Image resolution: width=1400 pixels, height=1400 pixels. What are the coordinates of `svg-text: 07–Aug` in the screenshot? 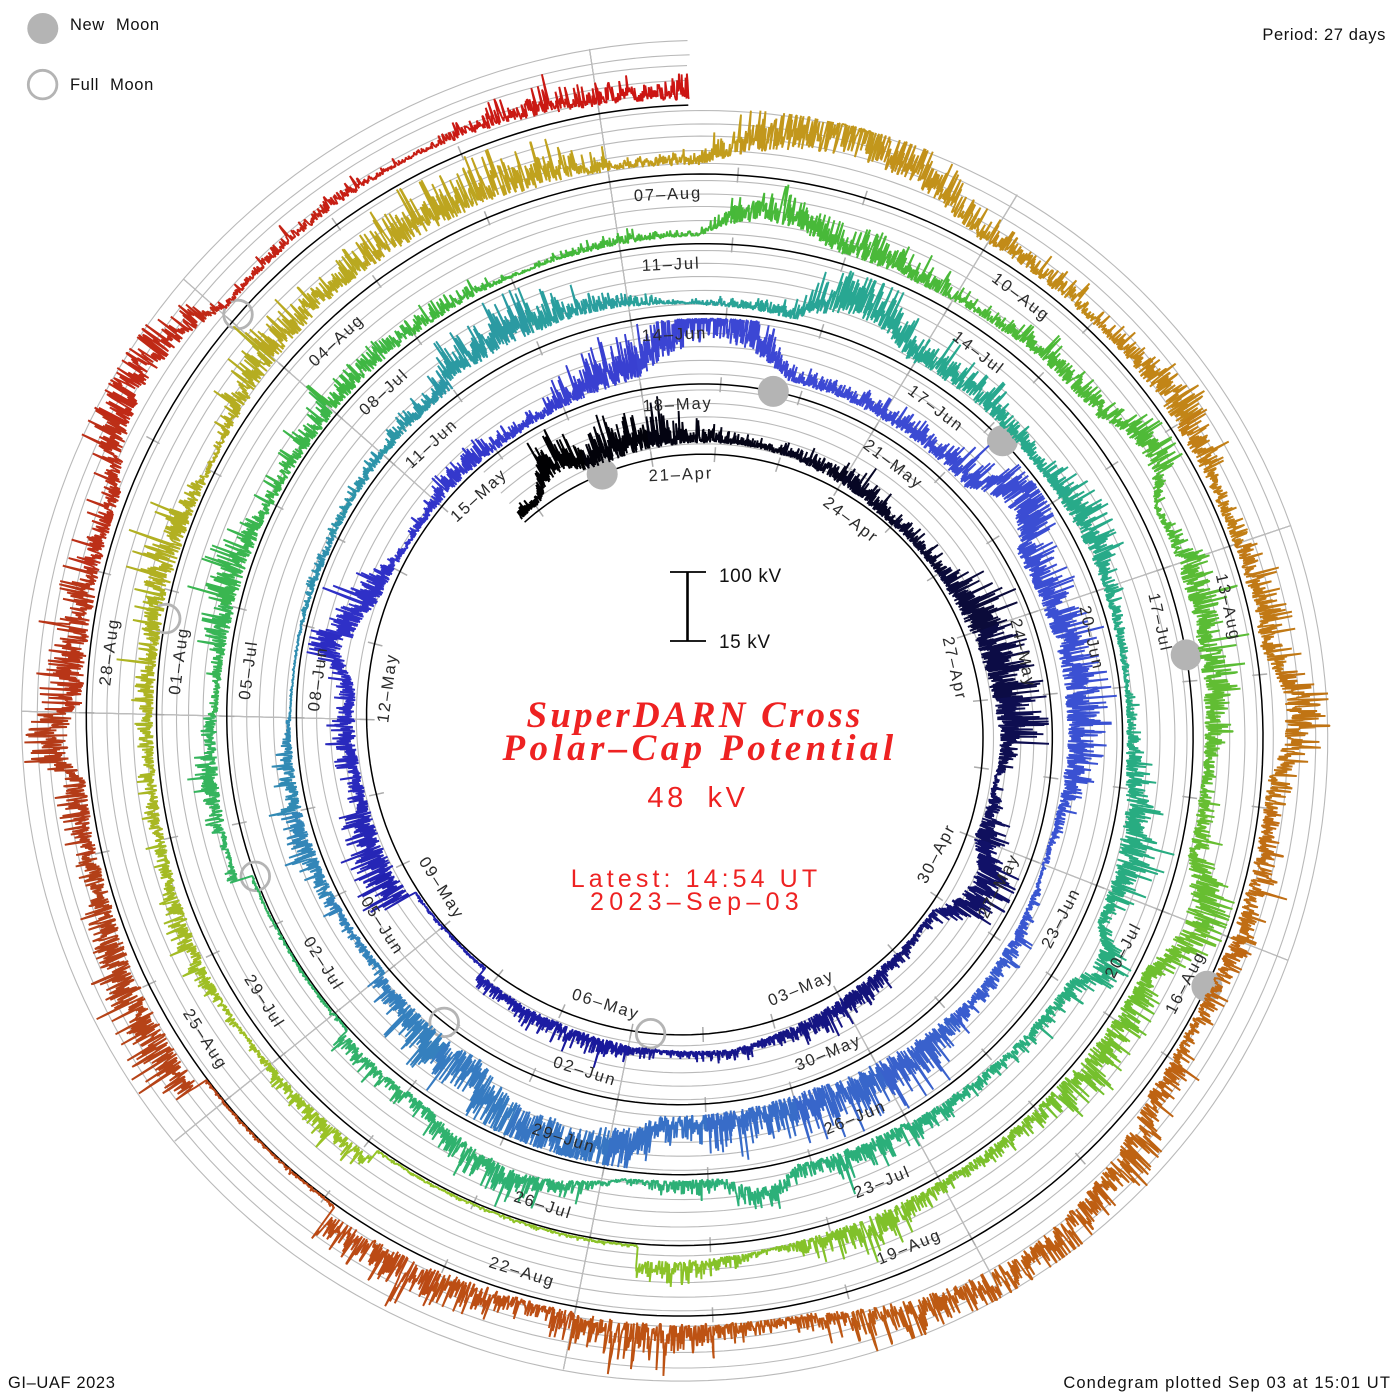 It's located at (667, 194).